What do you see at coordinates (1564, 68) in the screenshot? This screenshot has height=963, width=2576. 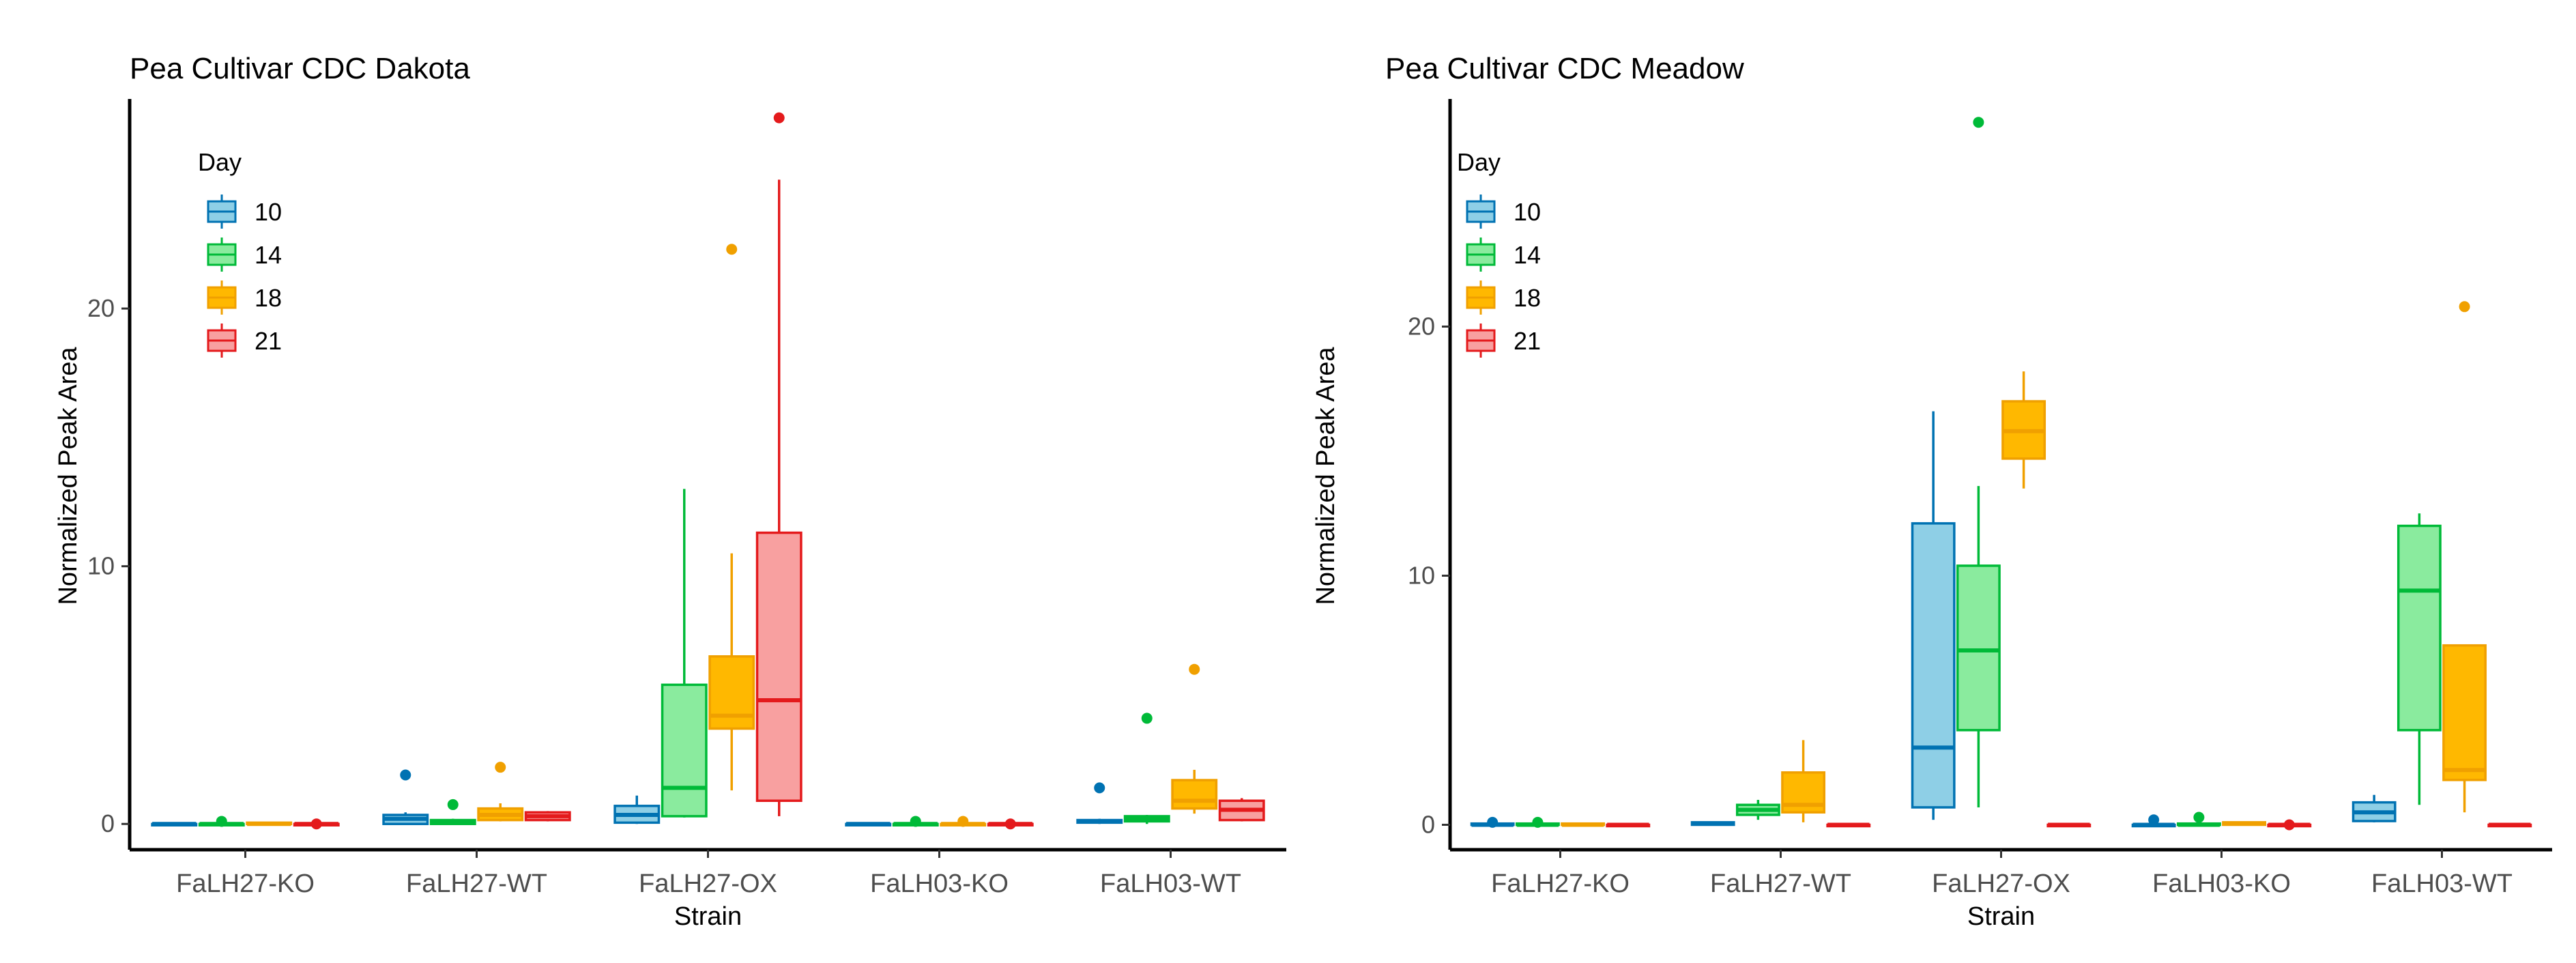 I see `chart-title: Pea Cultivar CDC Meadow` at bounding box center [1564, 68].